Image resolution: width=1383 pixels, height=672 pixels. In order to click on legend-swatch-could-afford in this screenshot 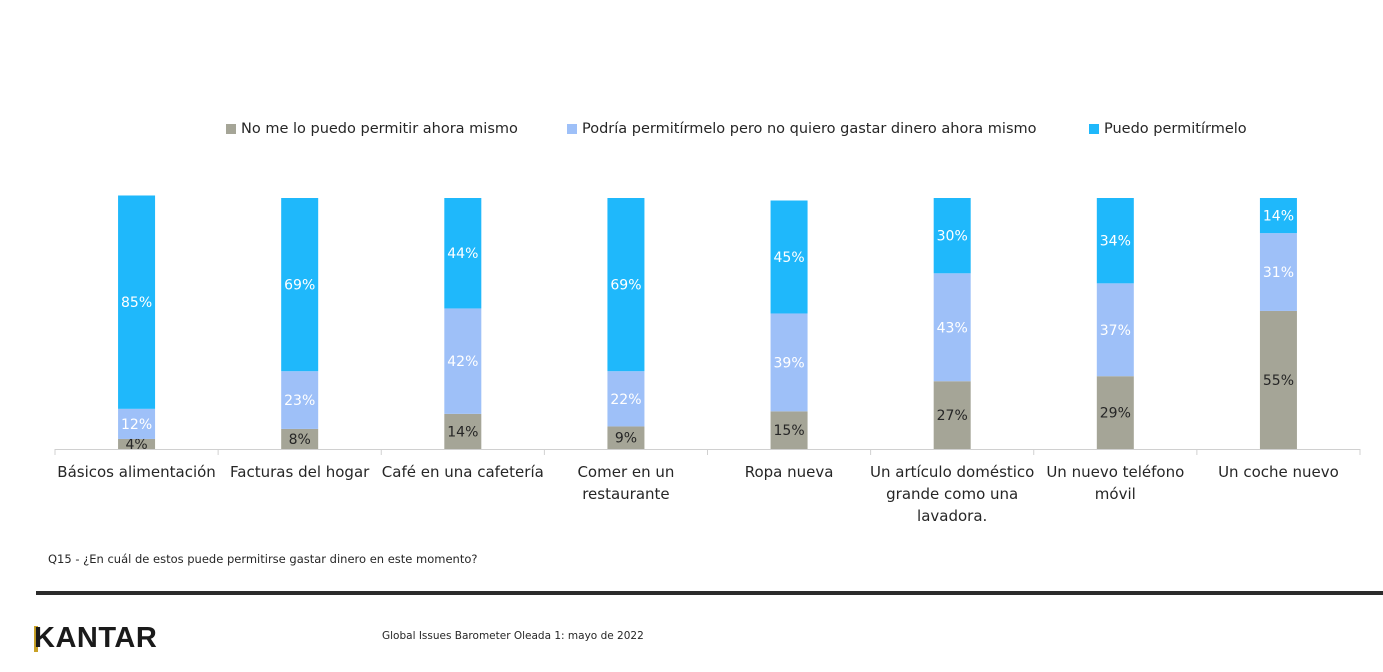, I will do `click(572, 129)`.